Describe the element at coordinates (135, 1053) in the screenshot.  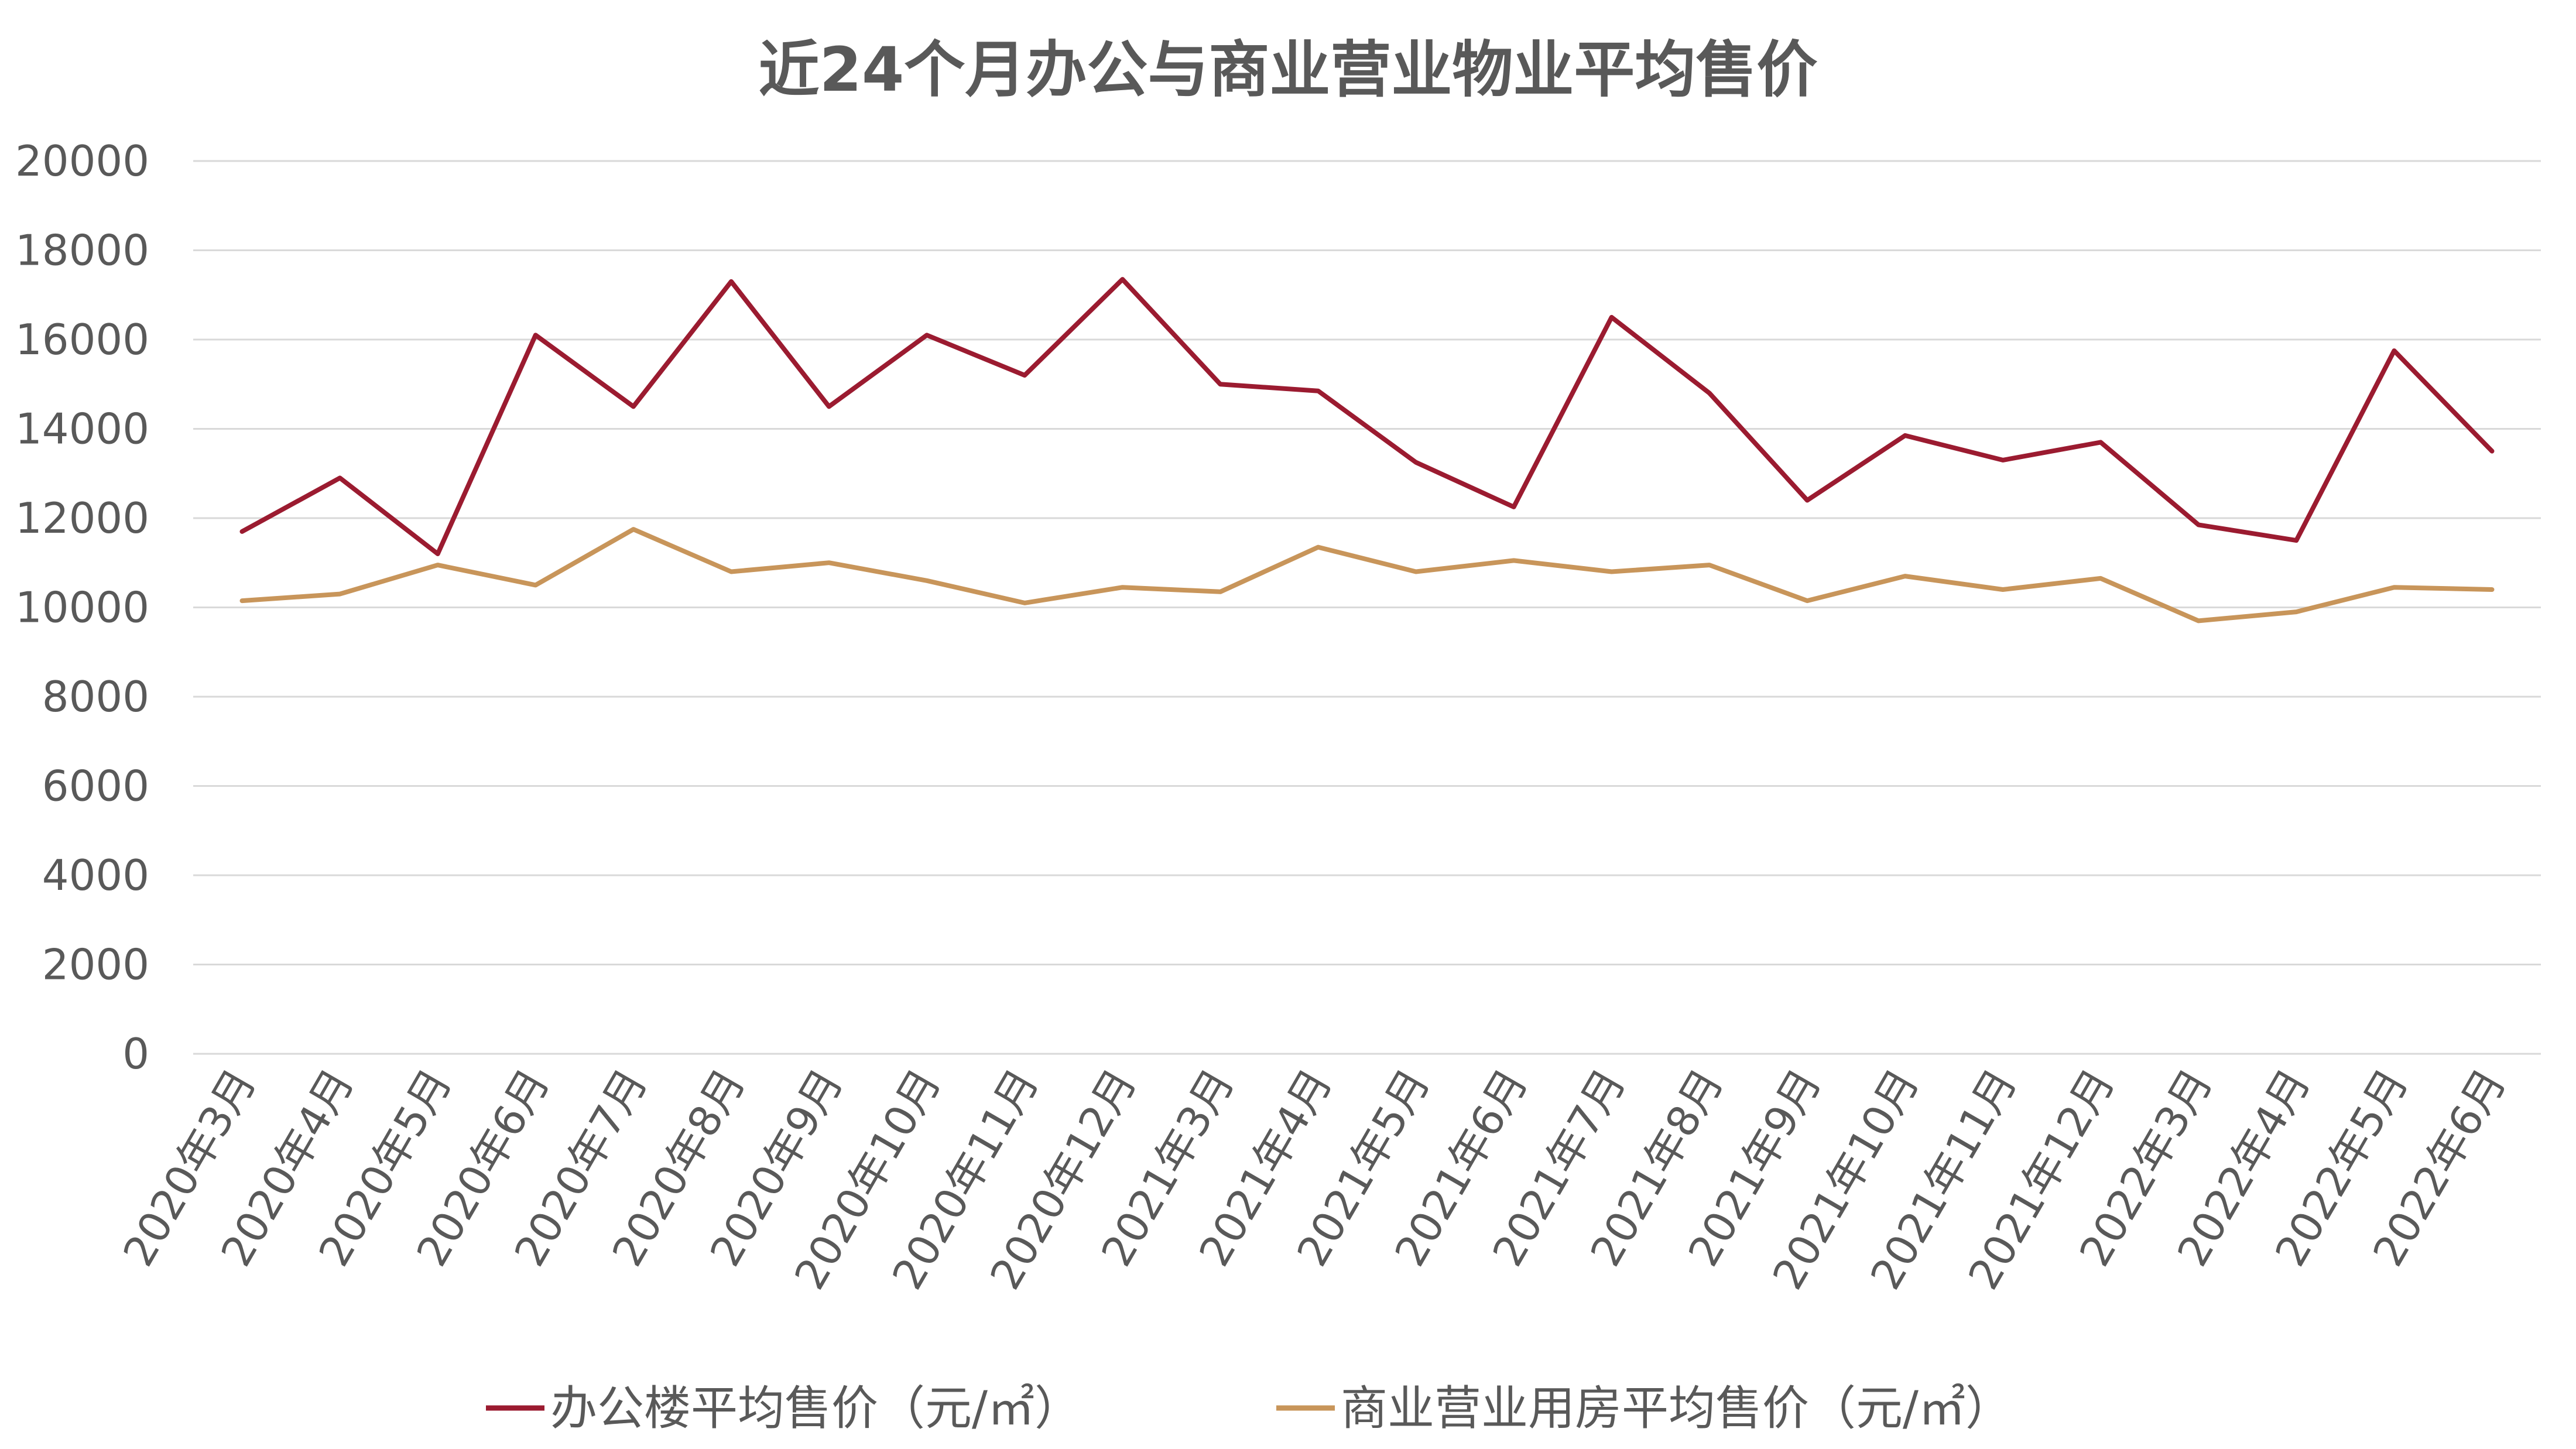
I see `y-tick-label: 0` at that location.